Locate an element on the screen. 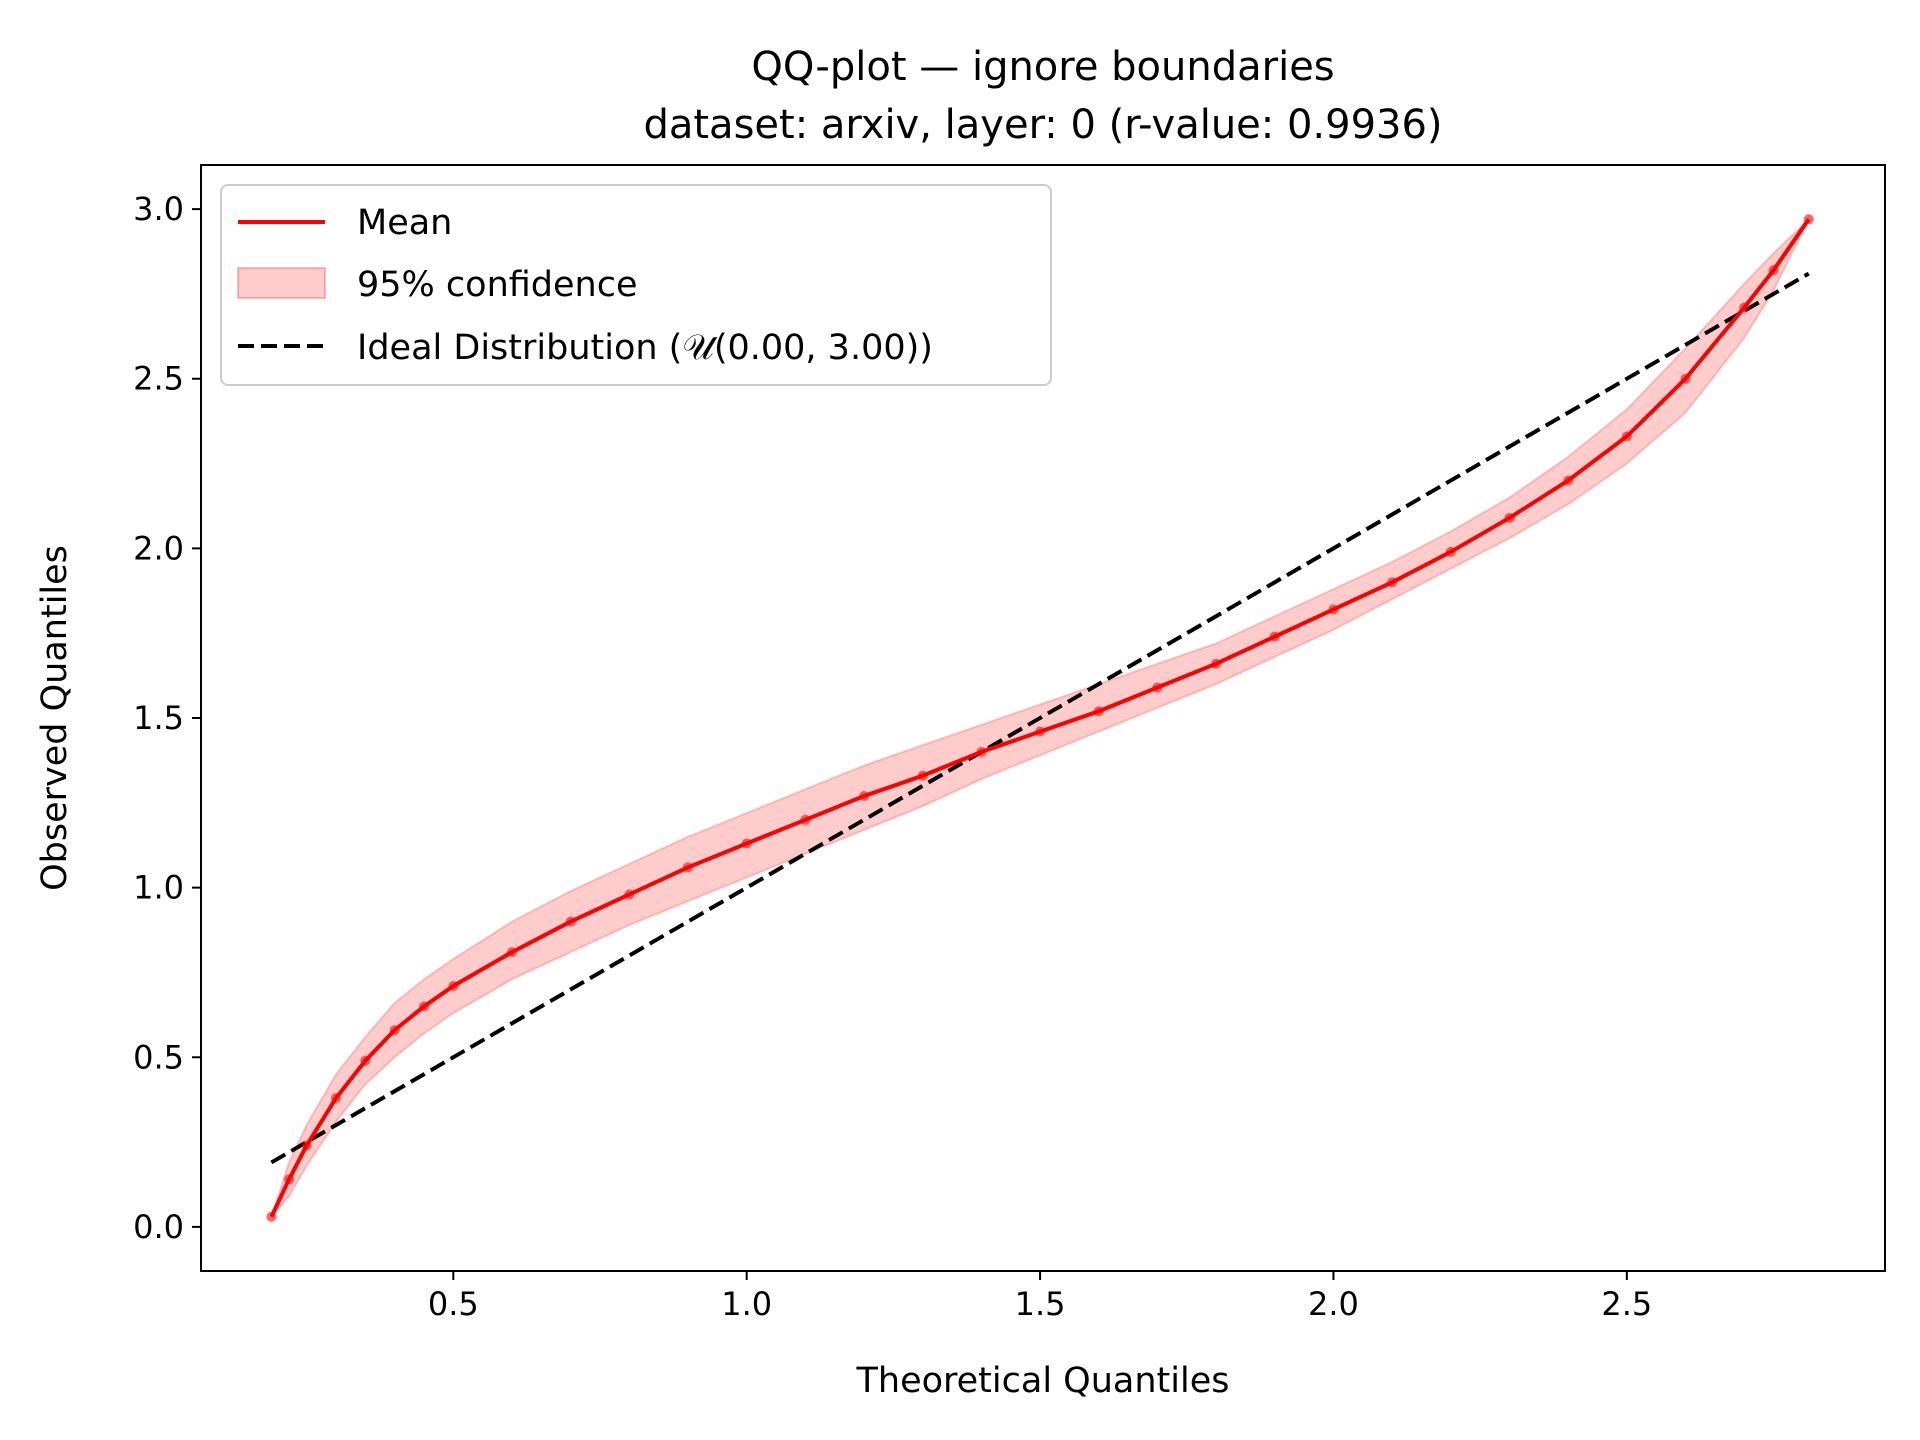 The height and width of the screenshot is (1440, 1920). x-axis-label: Theoretical Quantiles is located at coordinates (1043, 1381).